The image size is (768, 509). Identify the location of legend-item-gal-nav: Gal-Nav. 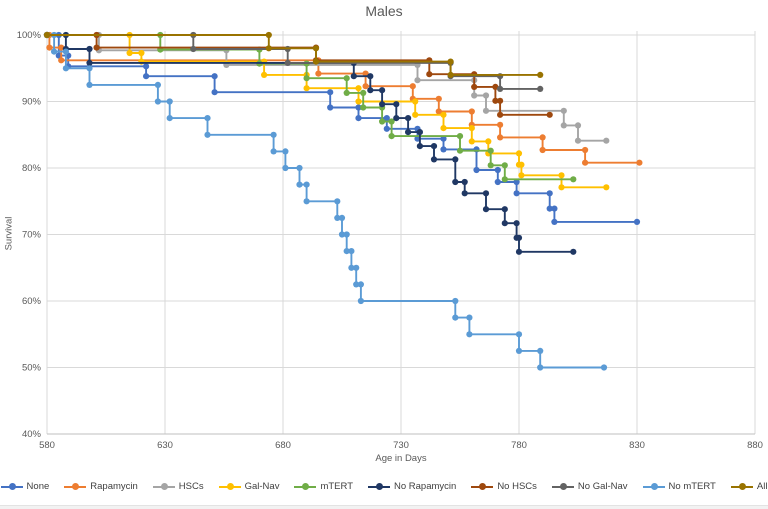
(248, 486).